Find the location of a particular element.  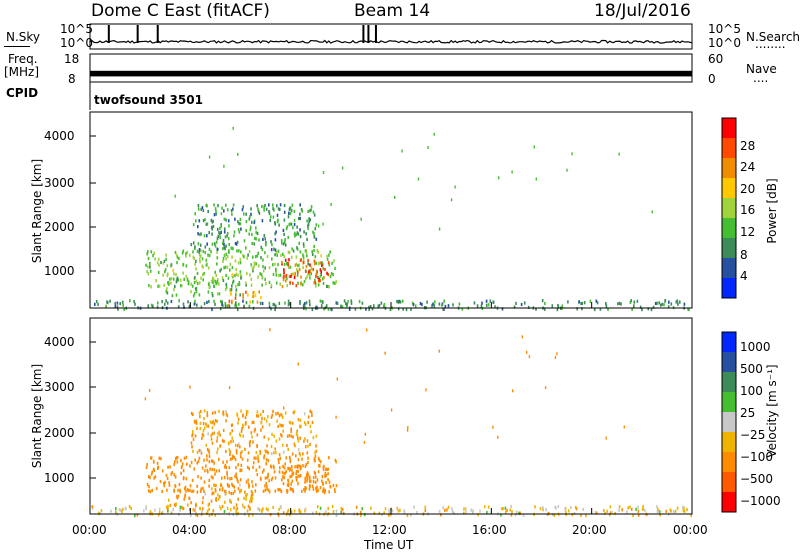

power-cb-tick-label: 12 is located at coordinates (748, 232).